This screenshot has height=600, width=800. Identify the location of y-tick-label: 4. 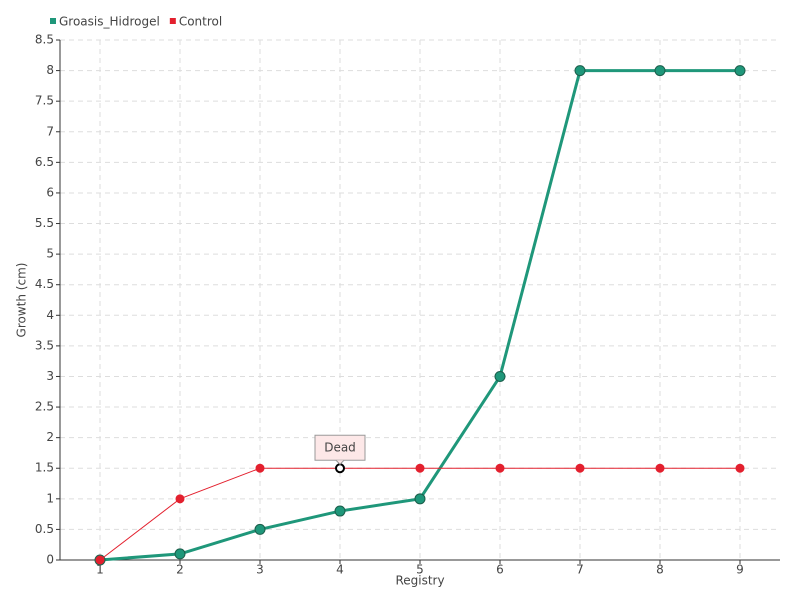
(50, 315).